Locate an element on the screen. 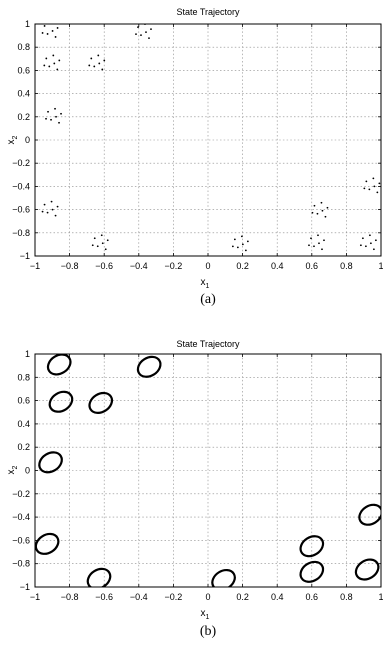 The image size is (383, 669). y-tick-label: −0.6 is located at coordinates (21, 210).